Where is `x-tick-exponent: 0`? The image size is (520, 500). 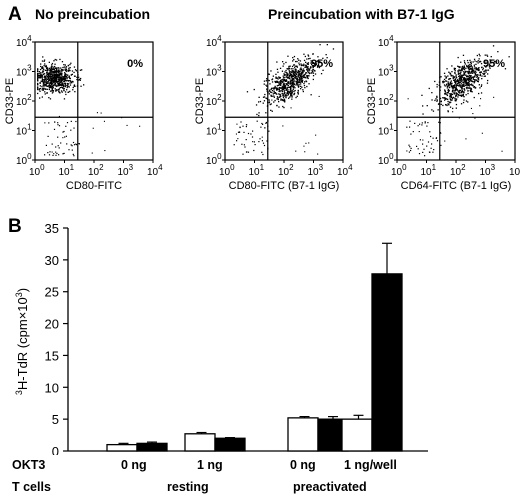 x-tick-exponent: 0 is located at coordinates (42, 167).